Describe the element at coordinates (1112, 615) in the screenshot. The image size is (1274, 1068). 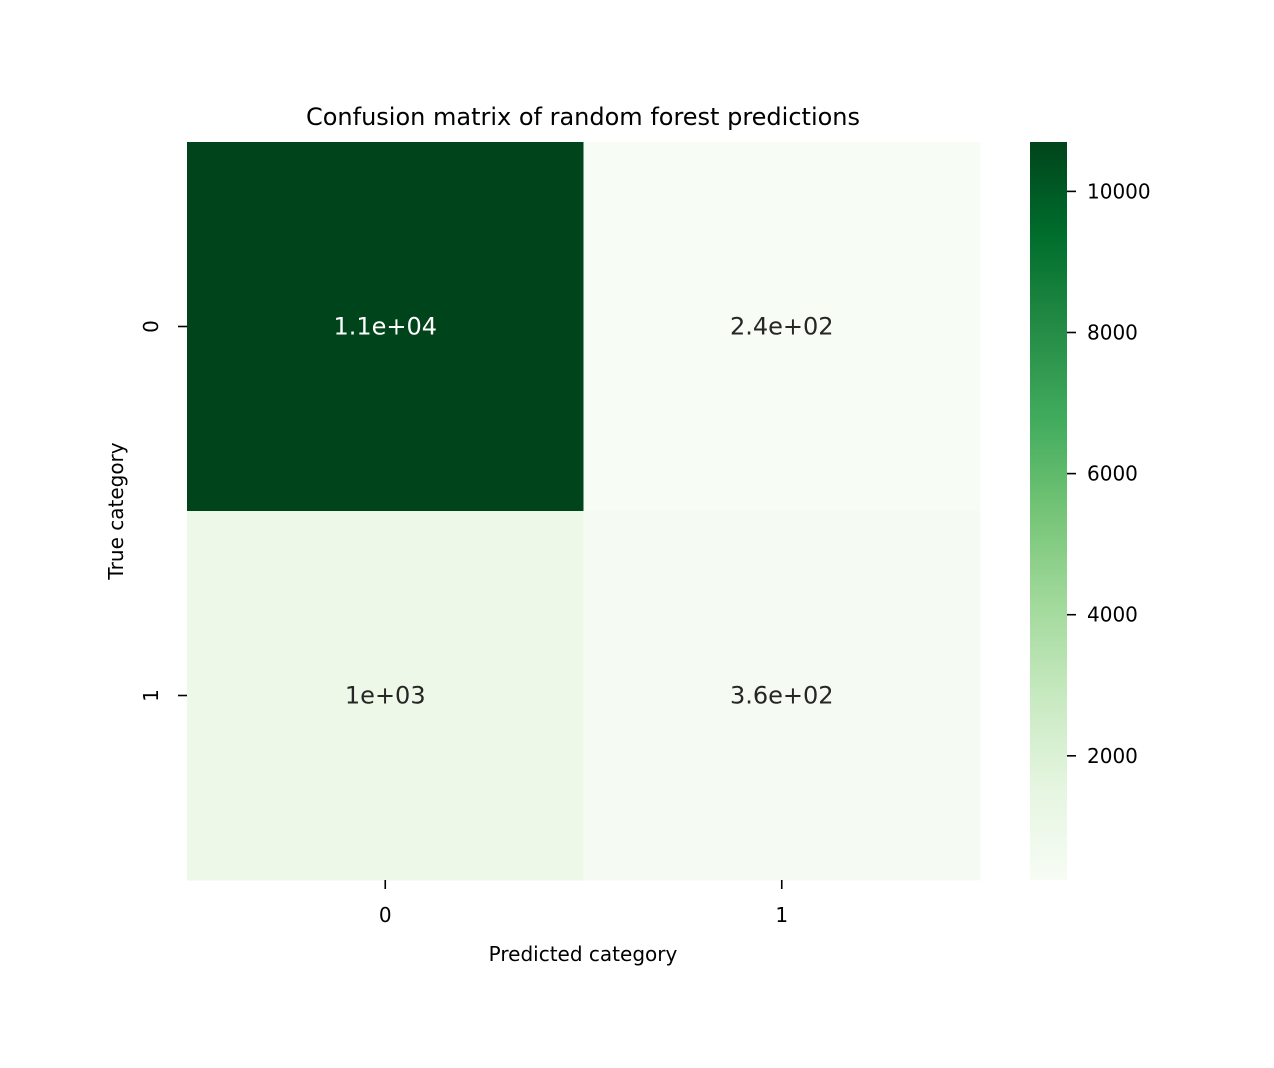
I see `colorbar-tick-label: 4000` at that location.